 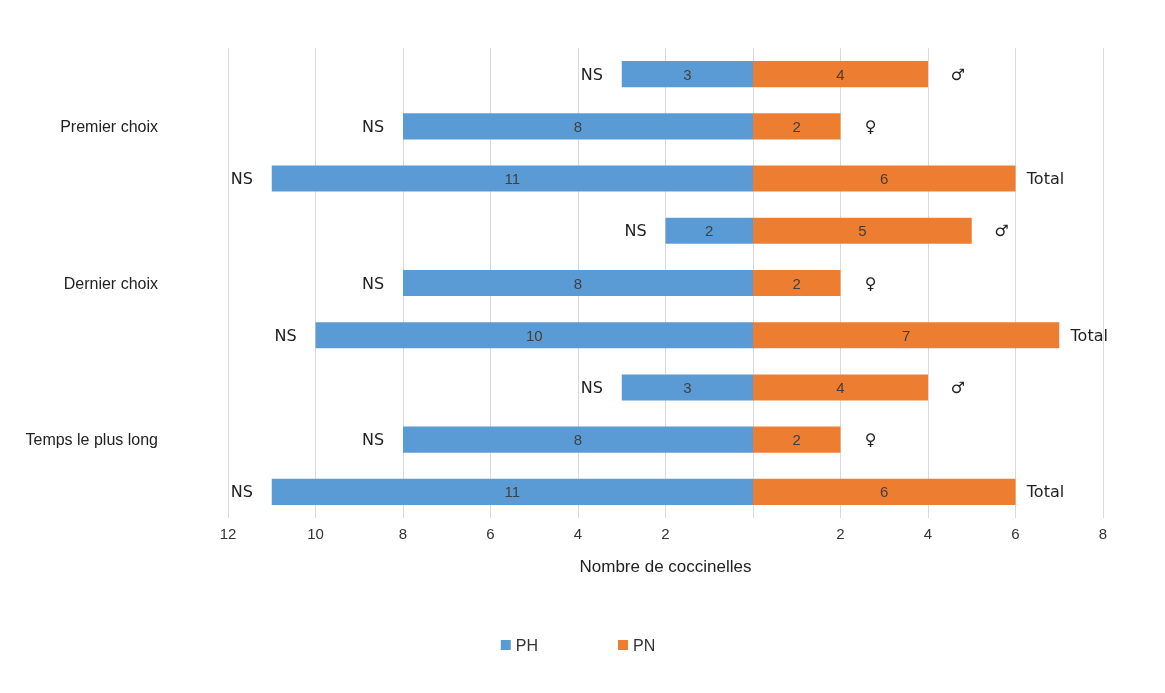 What do you see at coordinates (228, 533) in the screenshot?
I see `x-tick-label: 12` at bounding box center [228, 533].